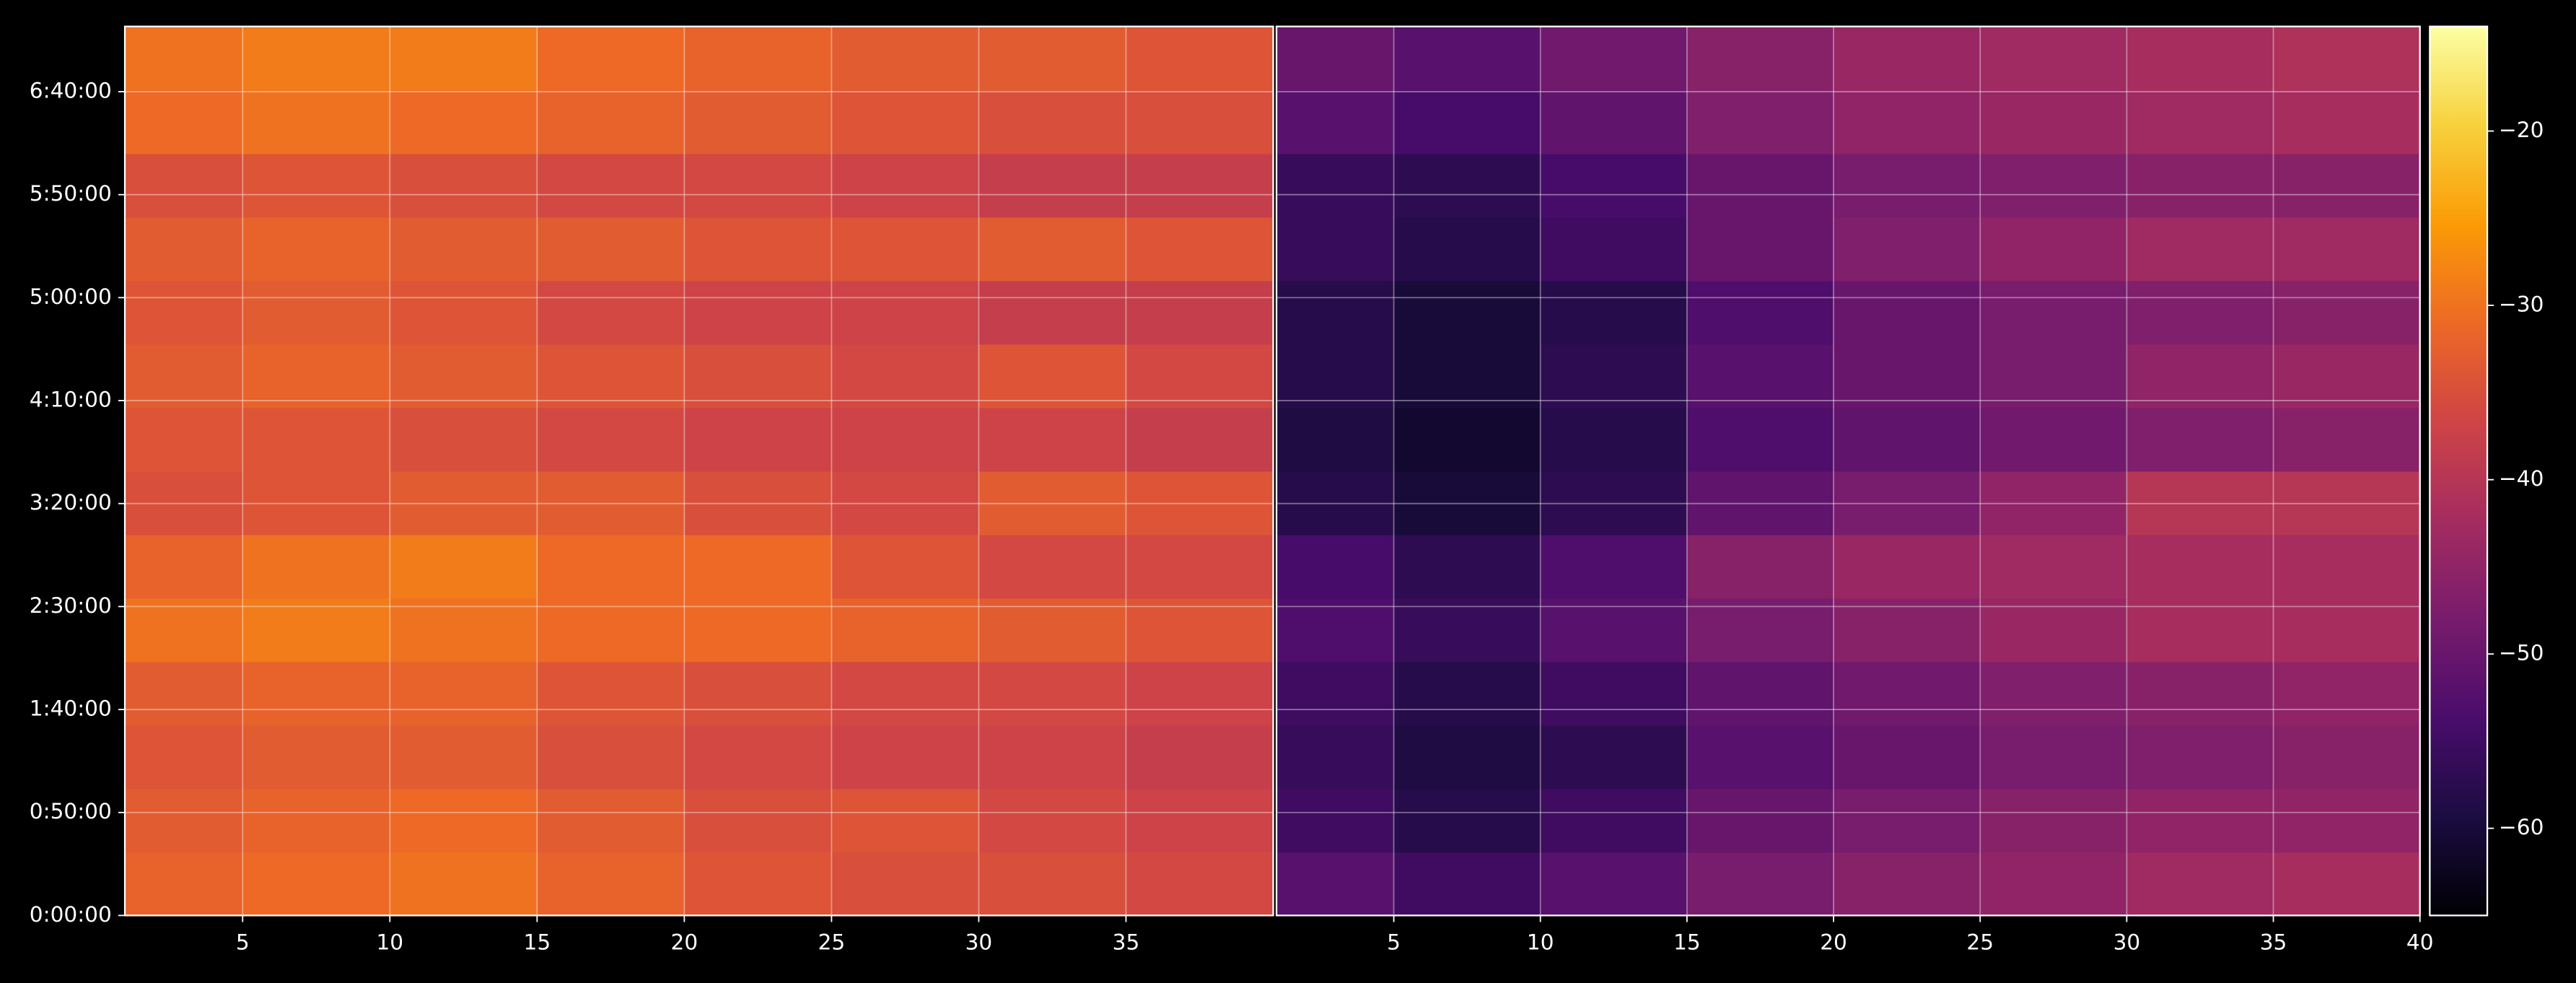  Describe the element at coordinates (71, 708) in the screenshot. I see `y-tick-label: 1:40:00` at that location.